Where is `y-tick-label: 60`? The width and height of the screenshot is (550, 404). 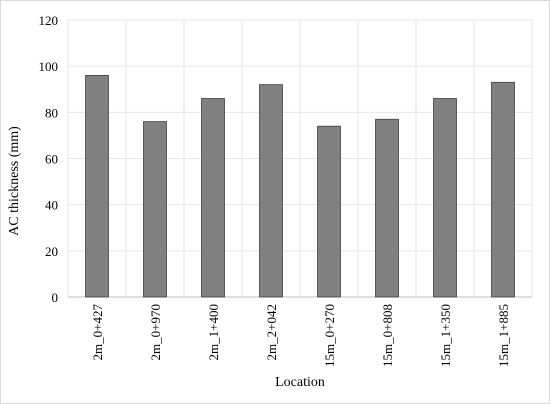
y-tick-label: 60 is located at coordinates (51, 159).